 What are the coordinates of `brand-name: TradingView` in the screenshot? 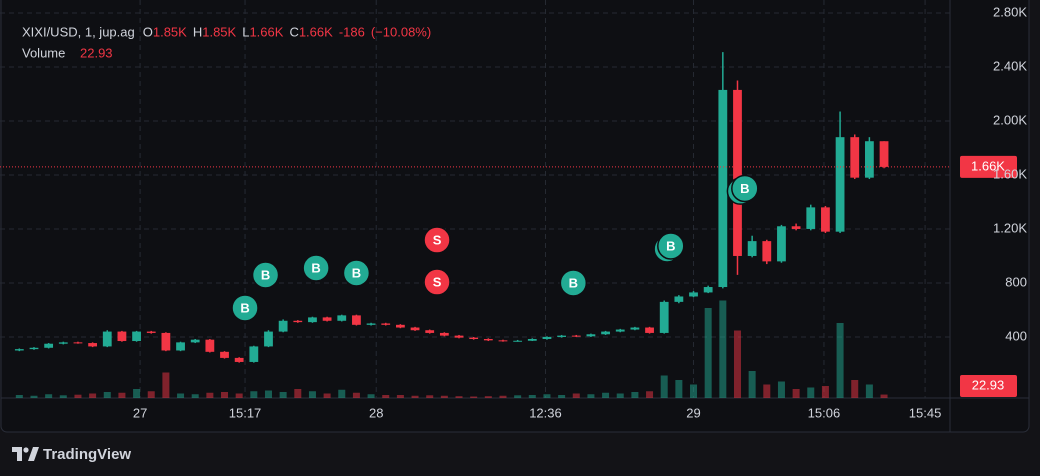 It's located at (87, 454).